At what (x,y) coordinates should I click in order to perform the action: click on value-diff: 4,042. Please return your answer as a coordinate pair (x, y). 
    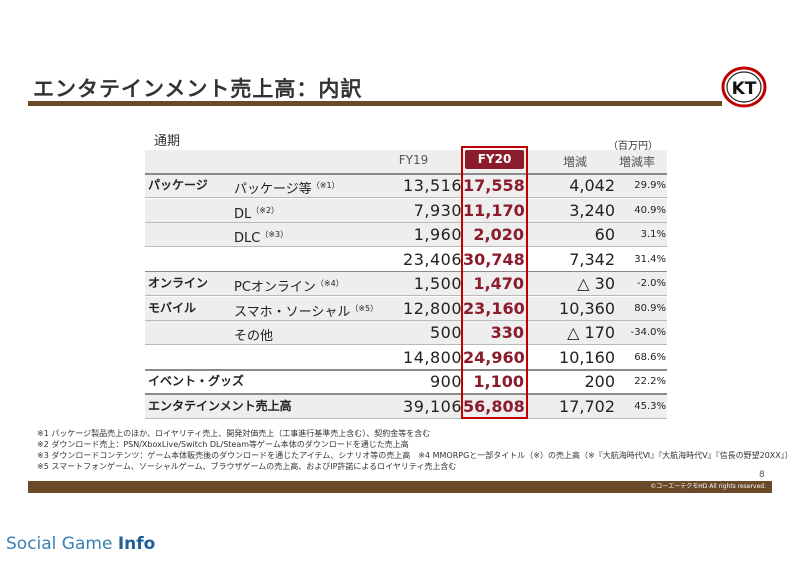
    Looking at the image, I should click on (592, 185).